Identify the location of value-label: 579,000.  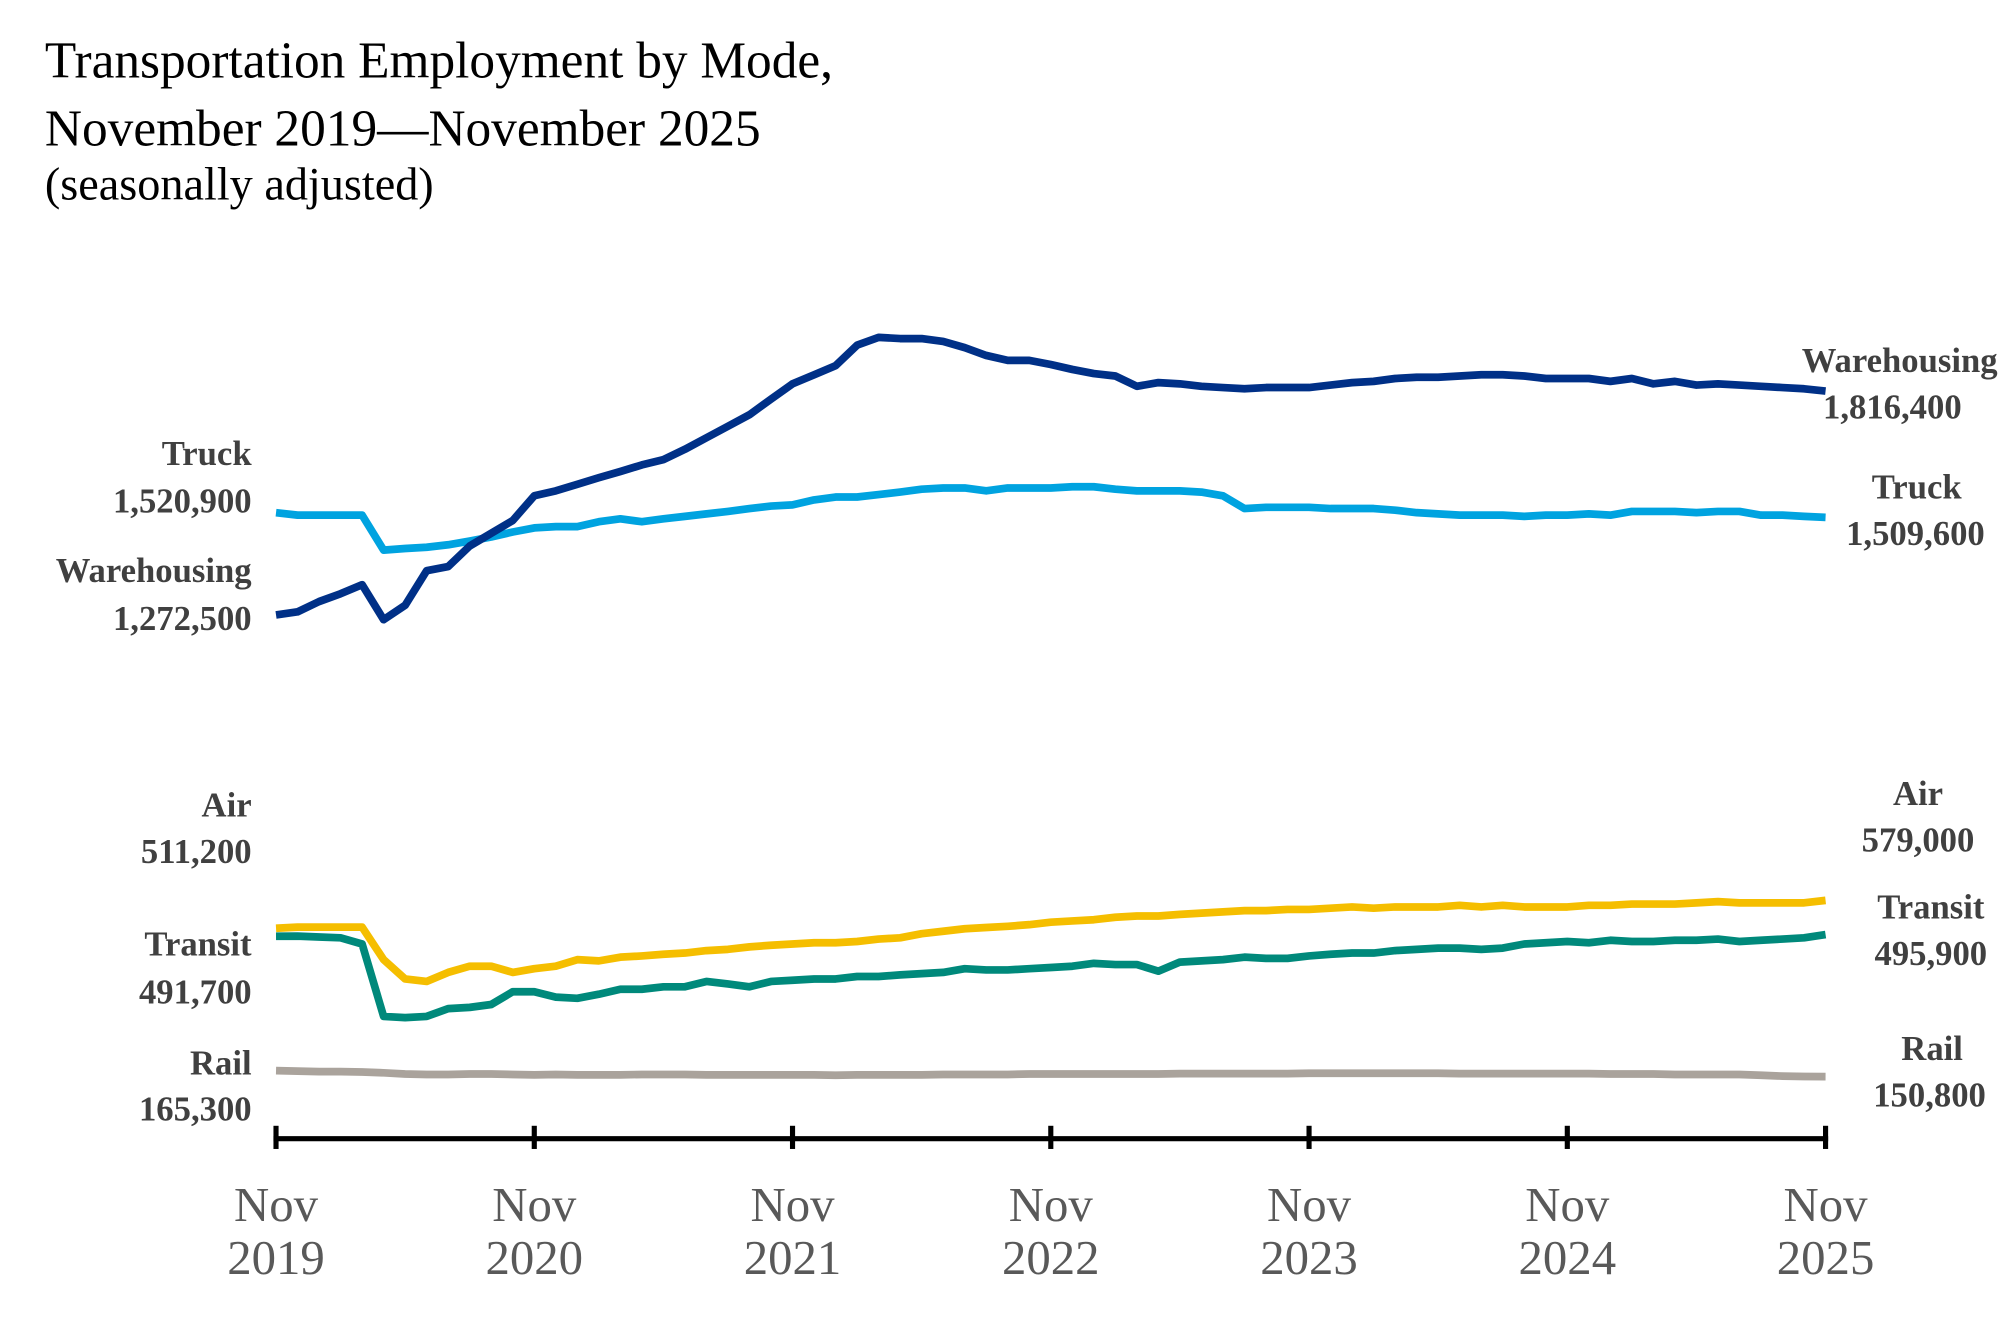
(1918, 839).